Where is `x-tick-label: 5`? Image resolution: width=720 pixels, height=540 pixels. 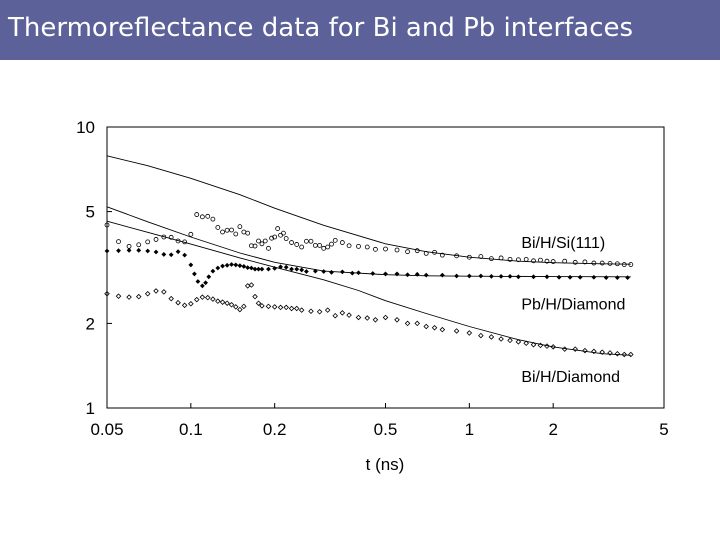
x-tick-label: 5 is located at coordinates (663, 429).